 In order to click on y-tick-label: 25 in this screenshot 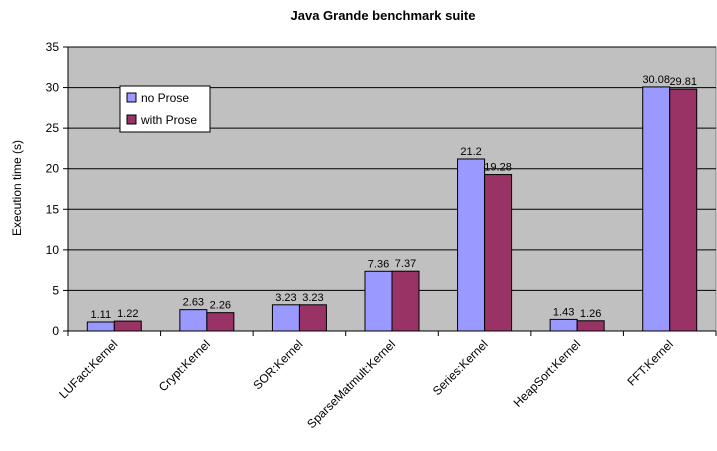, I will do `click(53, 128)`.